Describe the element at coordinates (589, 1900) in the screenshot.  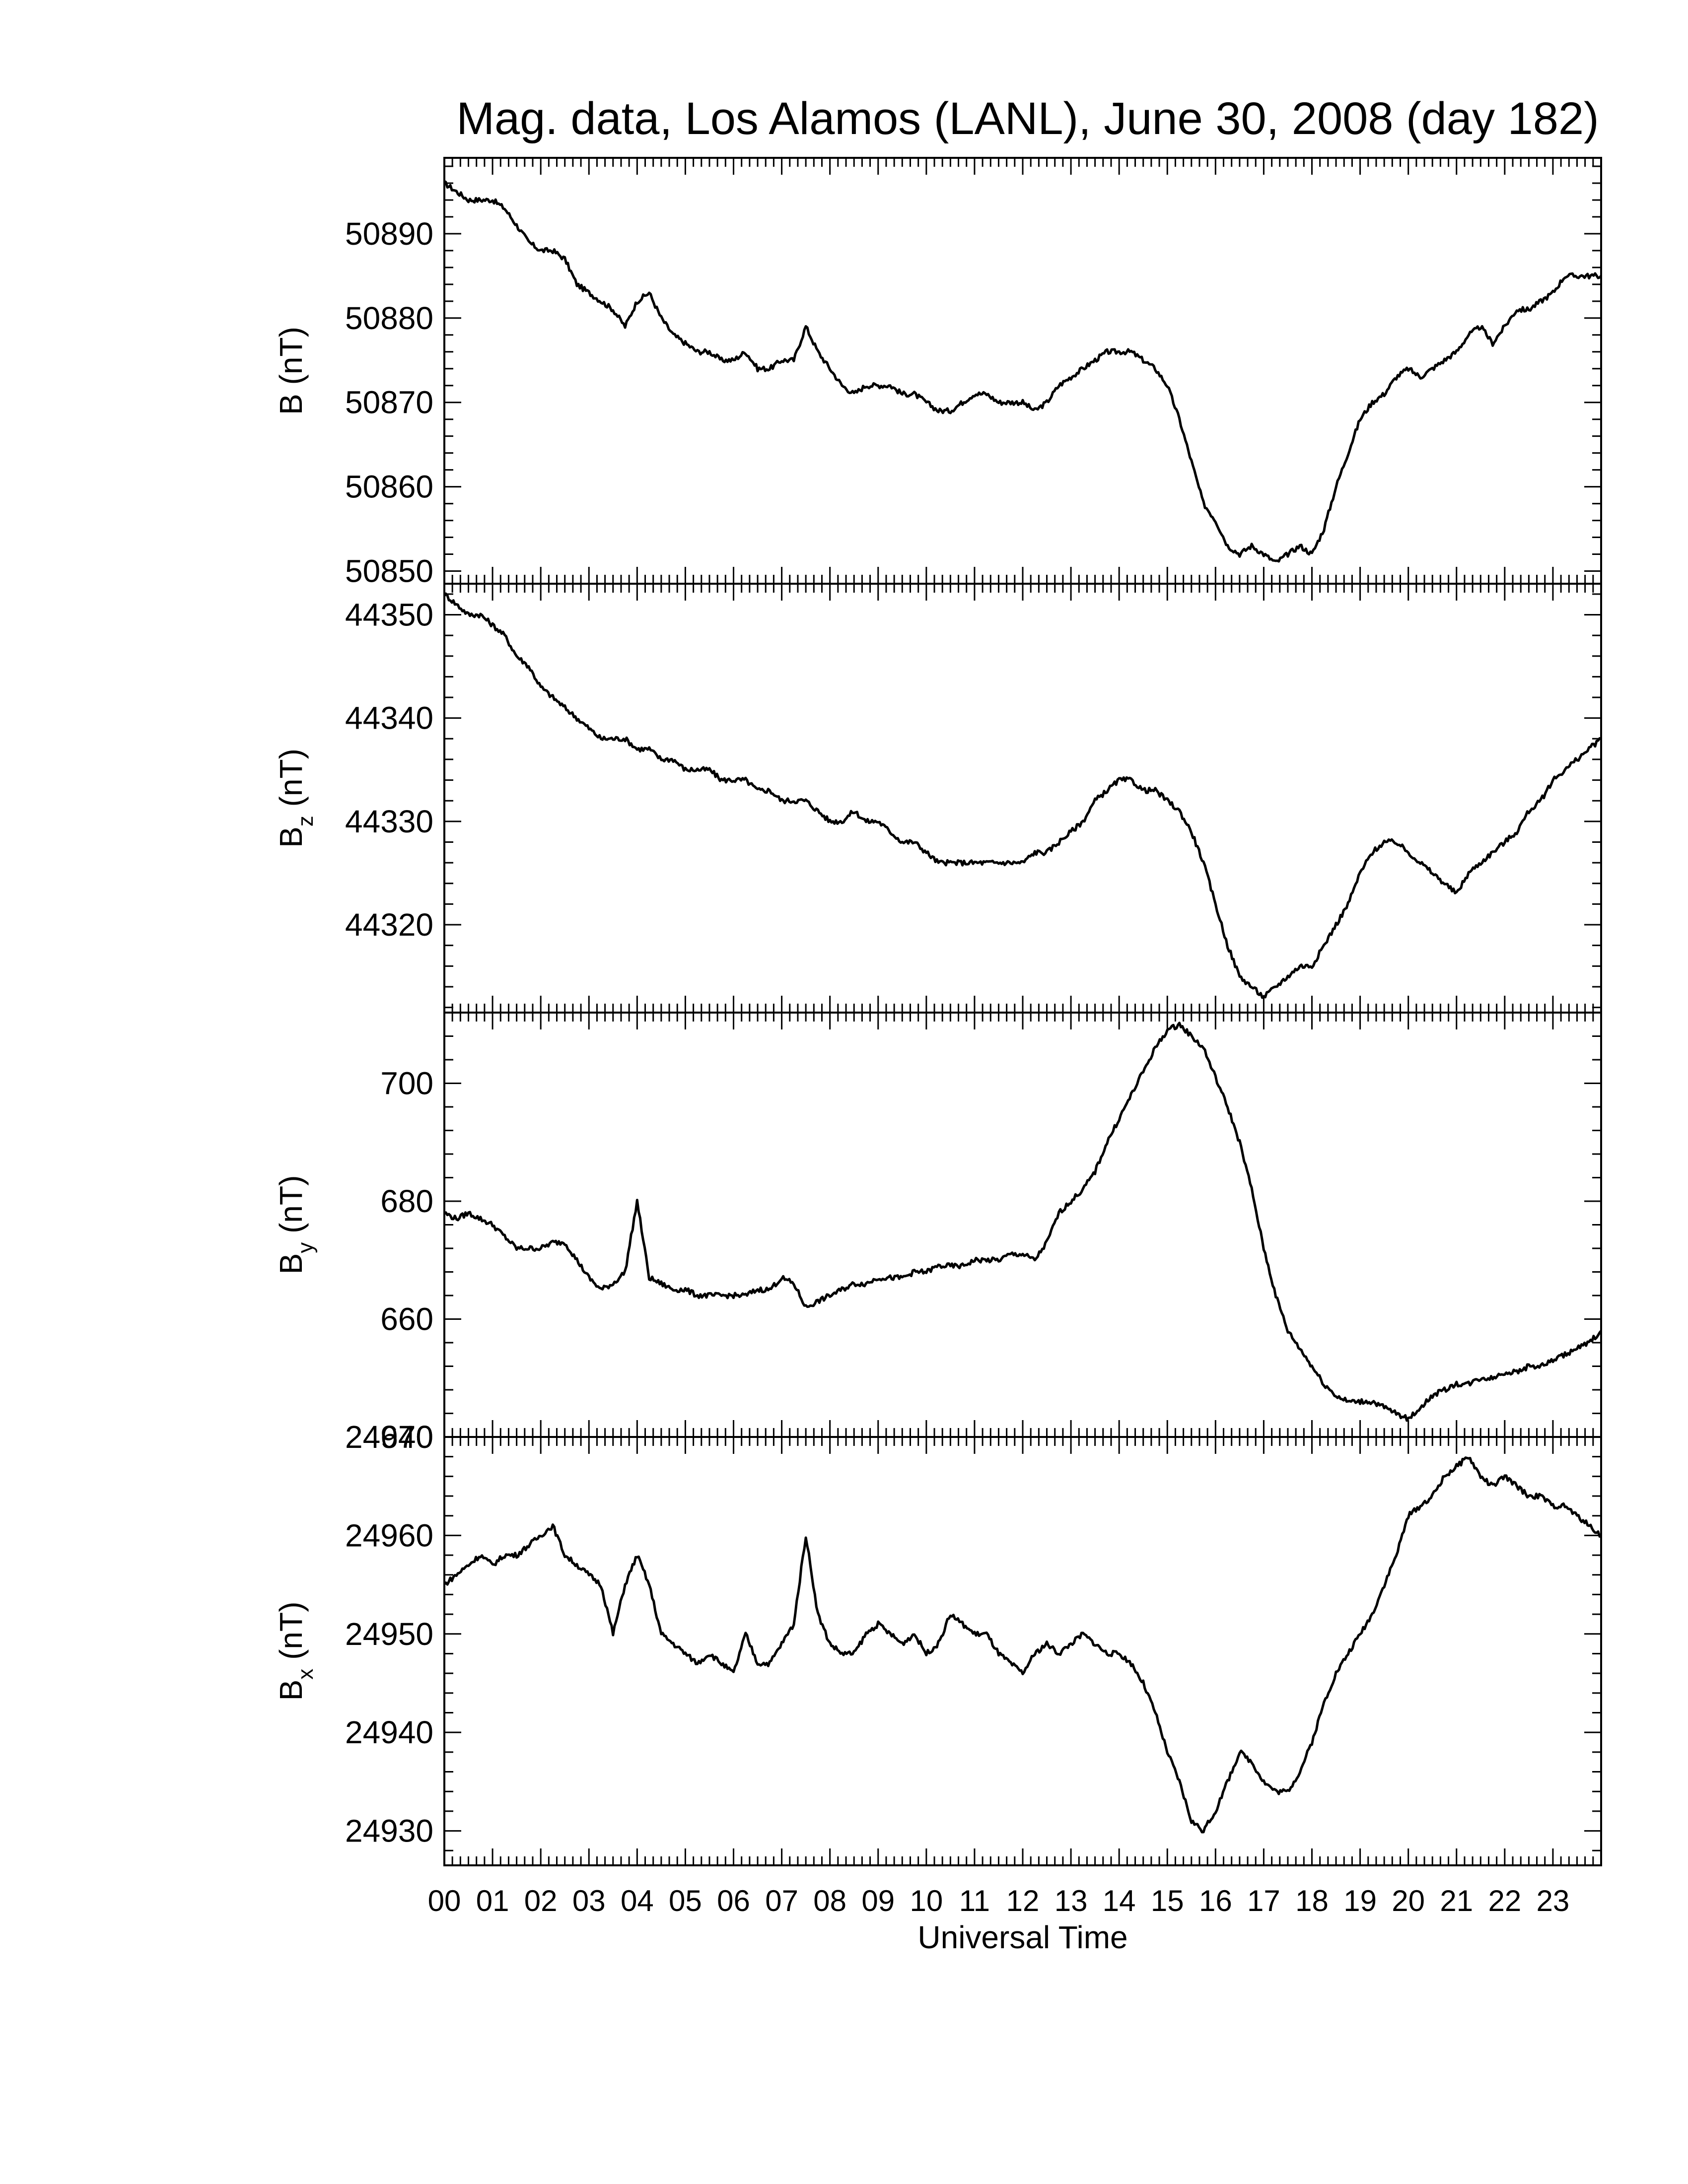
I see `x-tick-label: 03` at that location.